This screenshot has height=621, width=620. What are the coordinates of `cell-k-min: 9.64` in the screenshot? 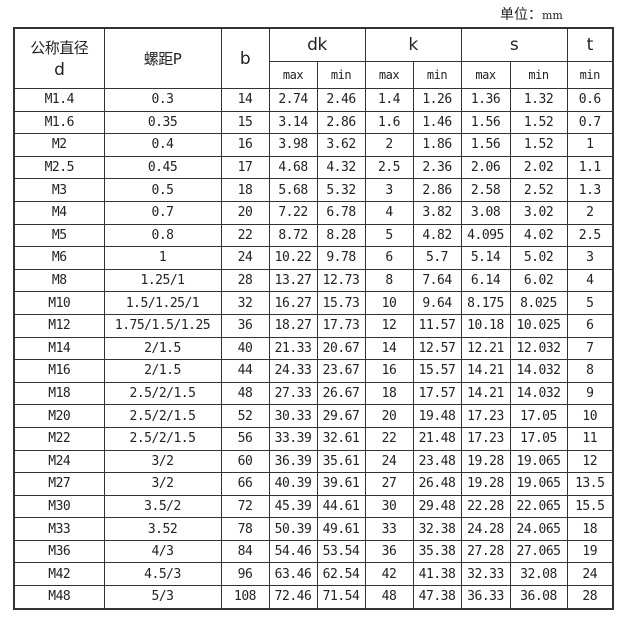 It's located at (437, 303).